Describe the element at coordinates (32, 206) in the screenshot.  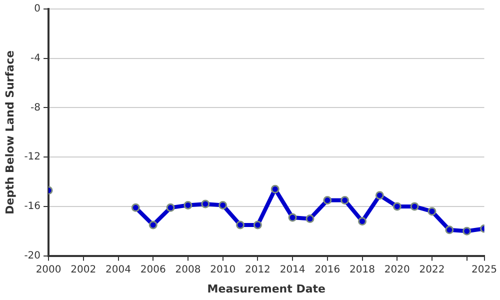
I see `y-tick-label: -16` at that location.